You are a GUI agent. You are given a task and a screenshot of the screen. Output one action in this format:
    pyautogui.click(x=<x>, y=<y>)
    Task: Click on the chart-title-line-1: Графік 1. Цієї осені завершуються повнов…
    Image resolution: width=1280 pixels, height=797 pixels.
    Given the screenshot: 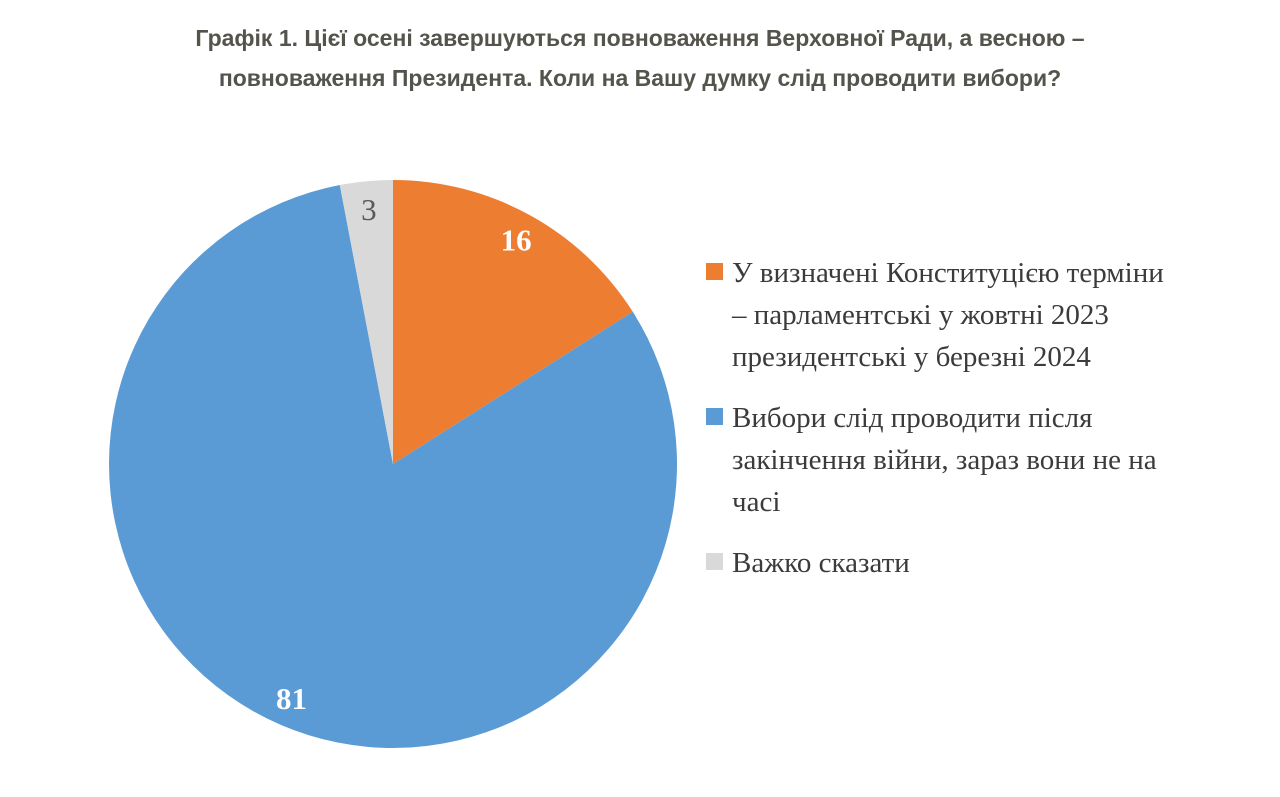 What is the action you would take?
    pyautogui.click(x=640, y=38)
    